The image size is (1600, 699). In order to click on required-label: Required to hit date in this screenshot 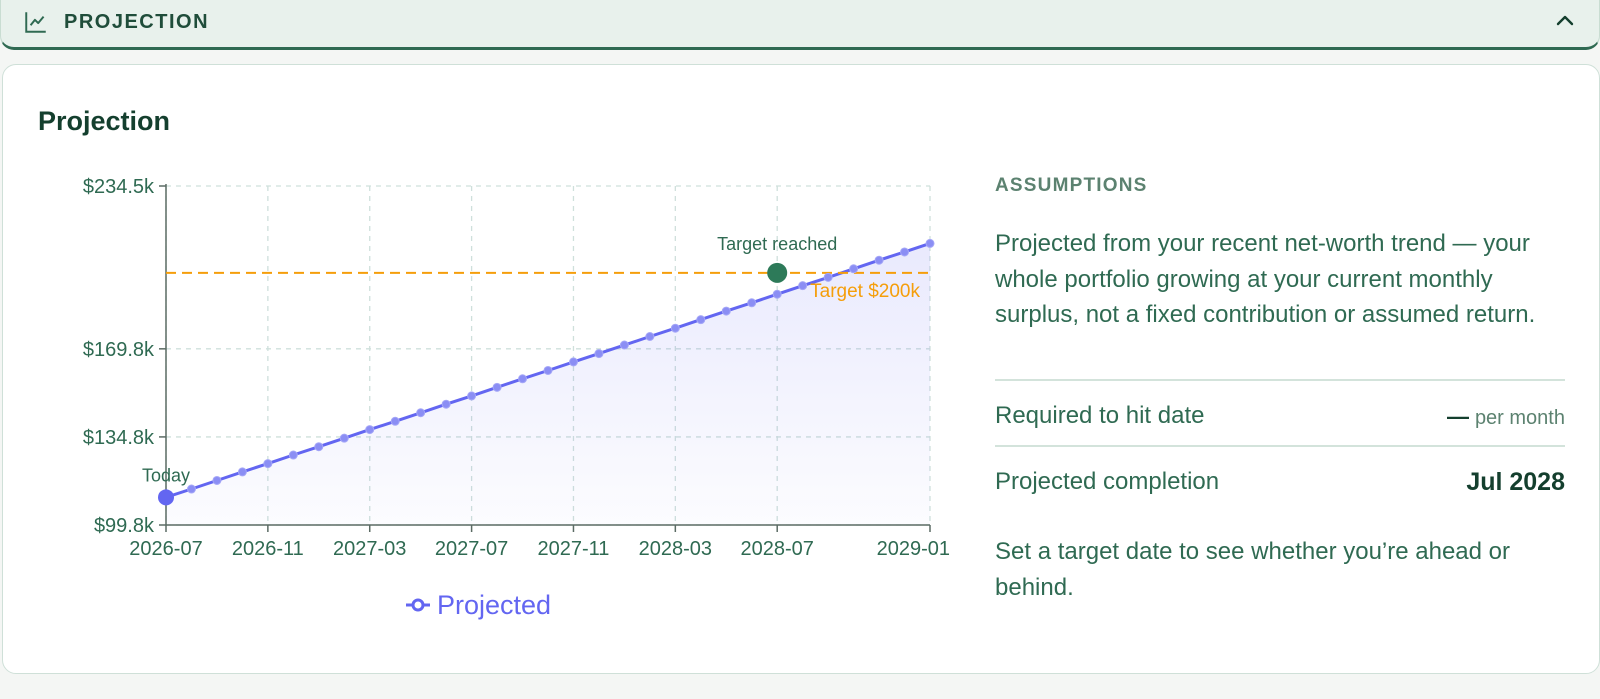, I will do `click(1100, 415)`.